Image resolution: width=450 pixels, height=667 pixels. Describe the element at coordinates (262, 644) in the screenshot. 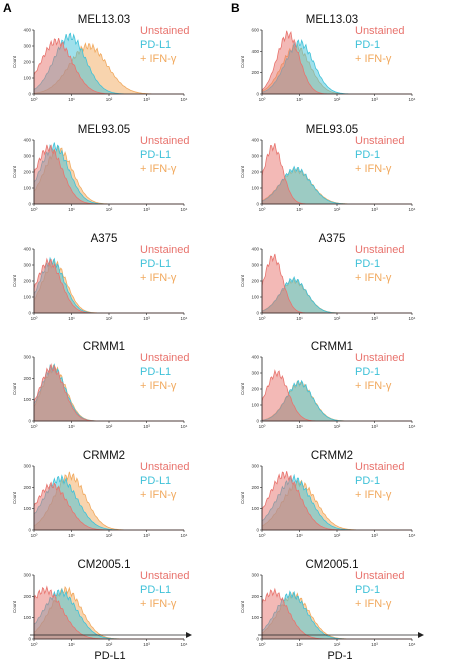

I see `chart-b-cm2005-1-xtick-0: 10⁰` at that location.